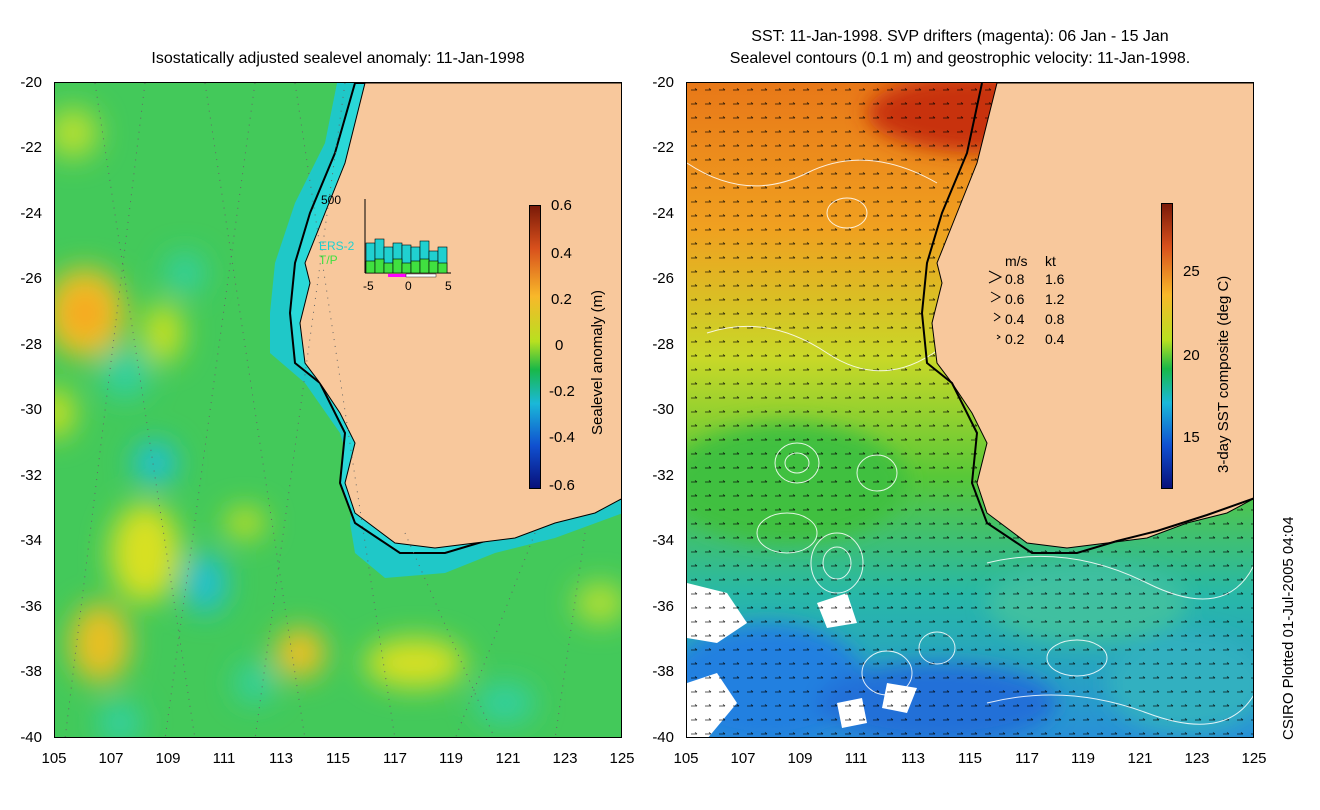 The height and width of the screenshot is (810, 1320). I want to click on inset-bars, so click(407, 238).